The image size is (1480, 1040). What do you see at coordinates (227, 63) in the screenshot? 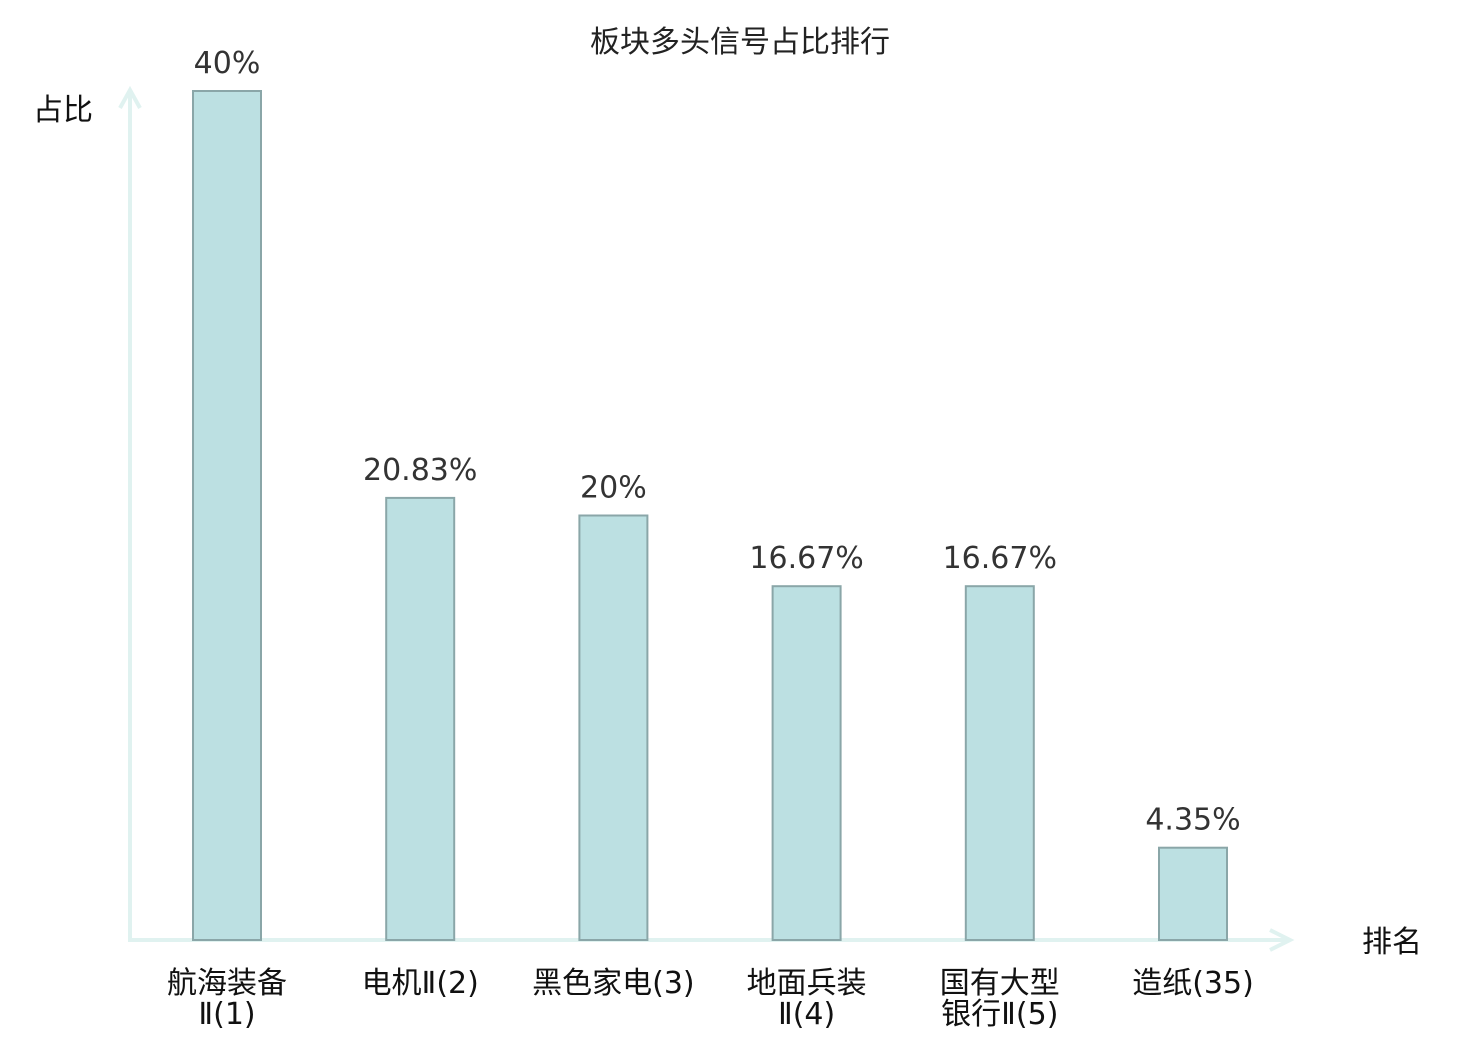
I see `bar-value-label: 40%` at bounding box center [227, 63].